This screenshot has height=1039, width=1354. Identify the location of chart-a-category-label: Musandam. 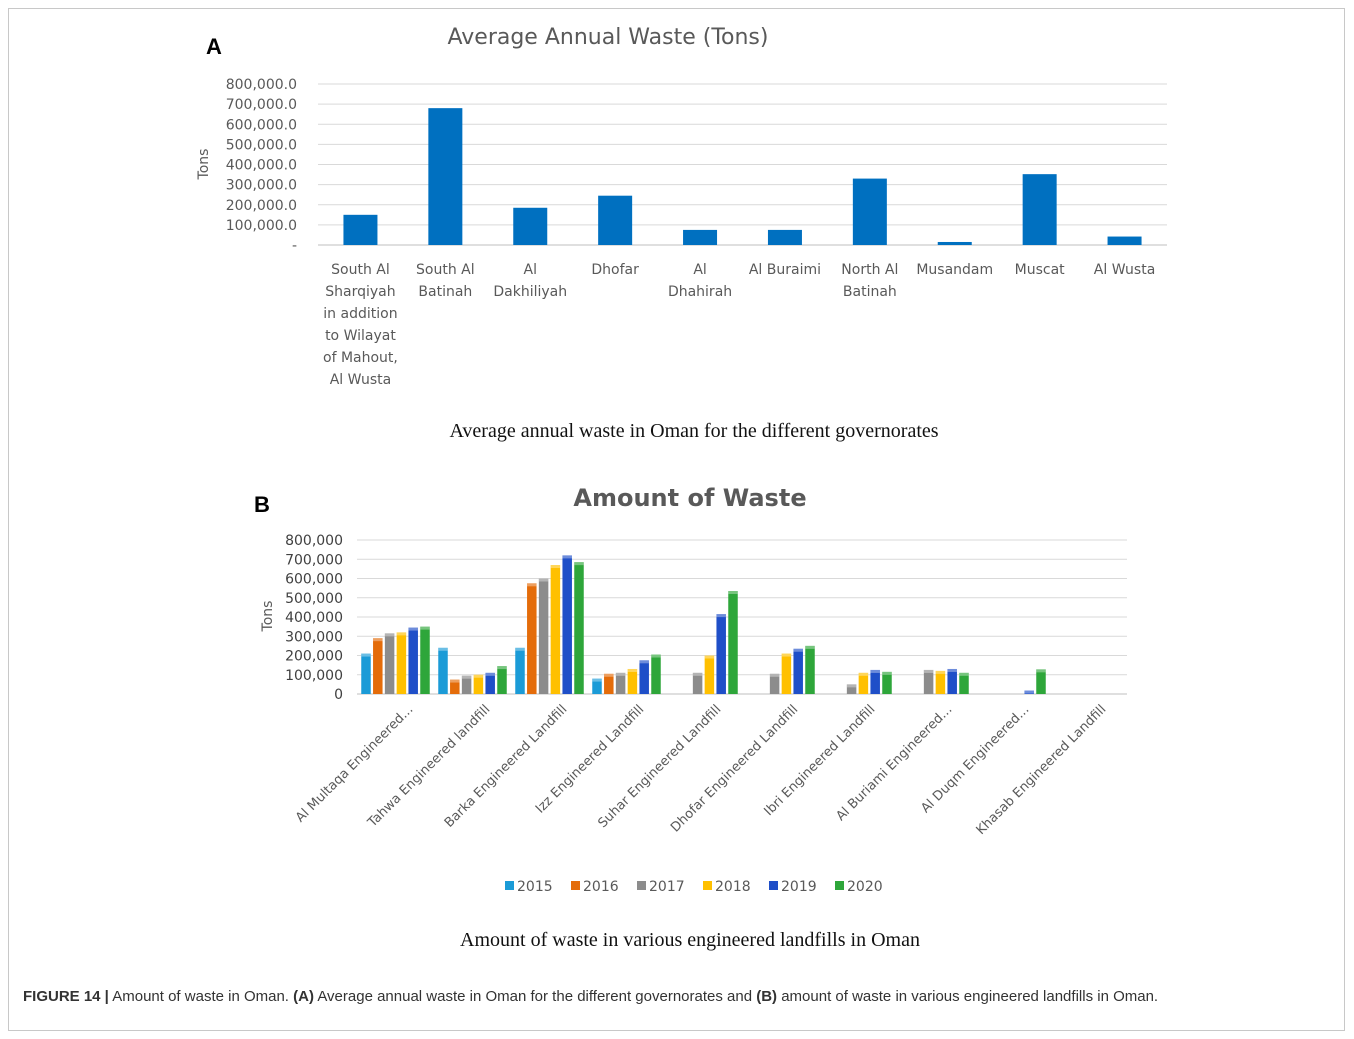
(954, 270).